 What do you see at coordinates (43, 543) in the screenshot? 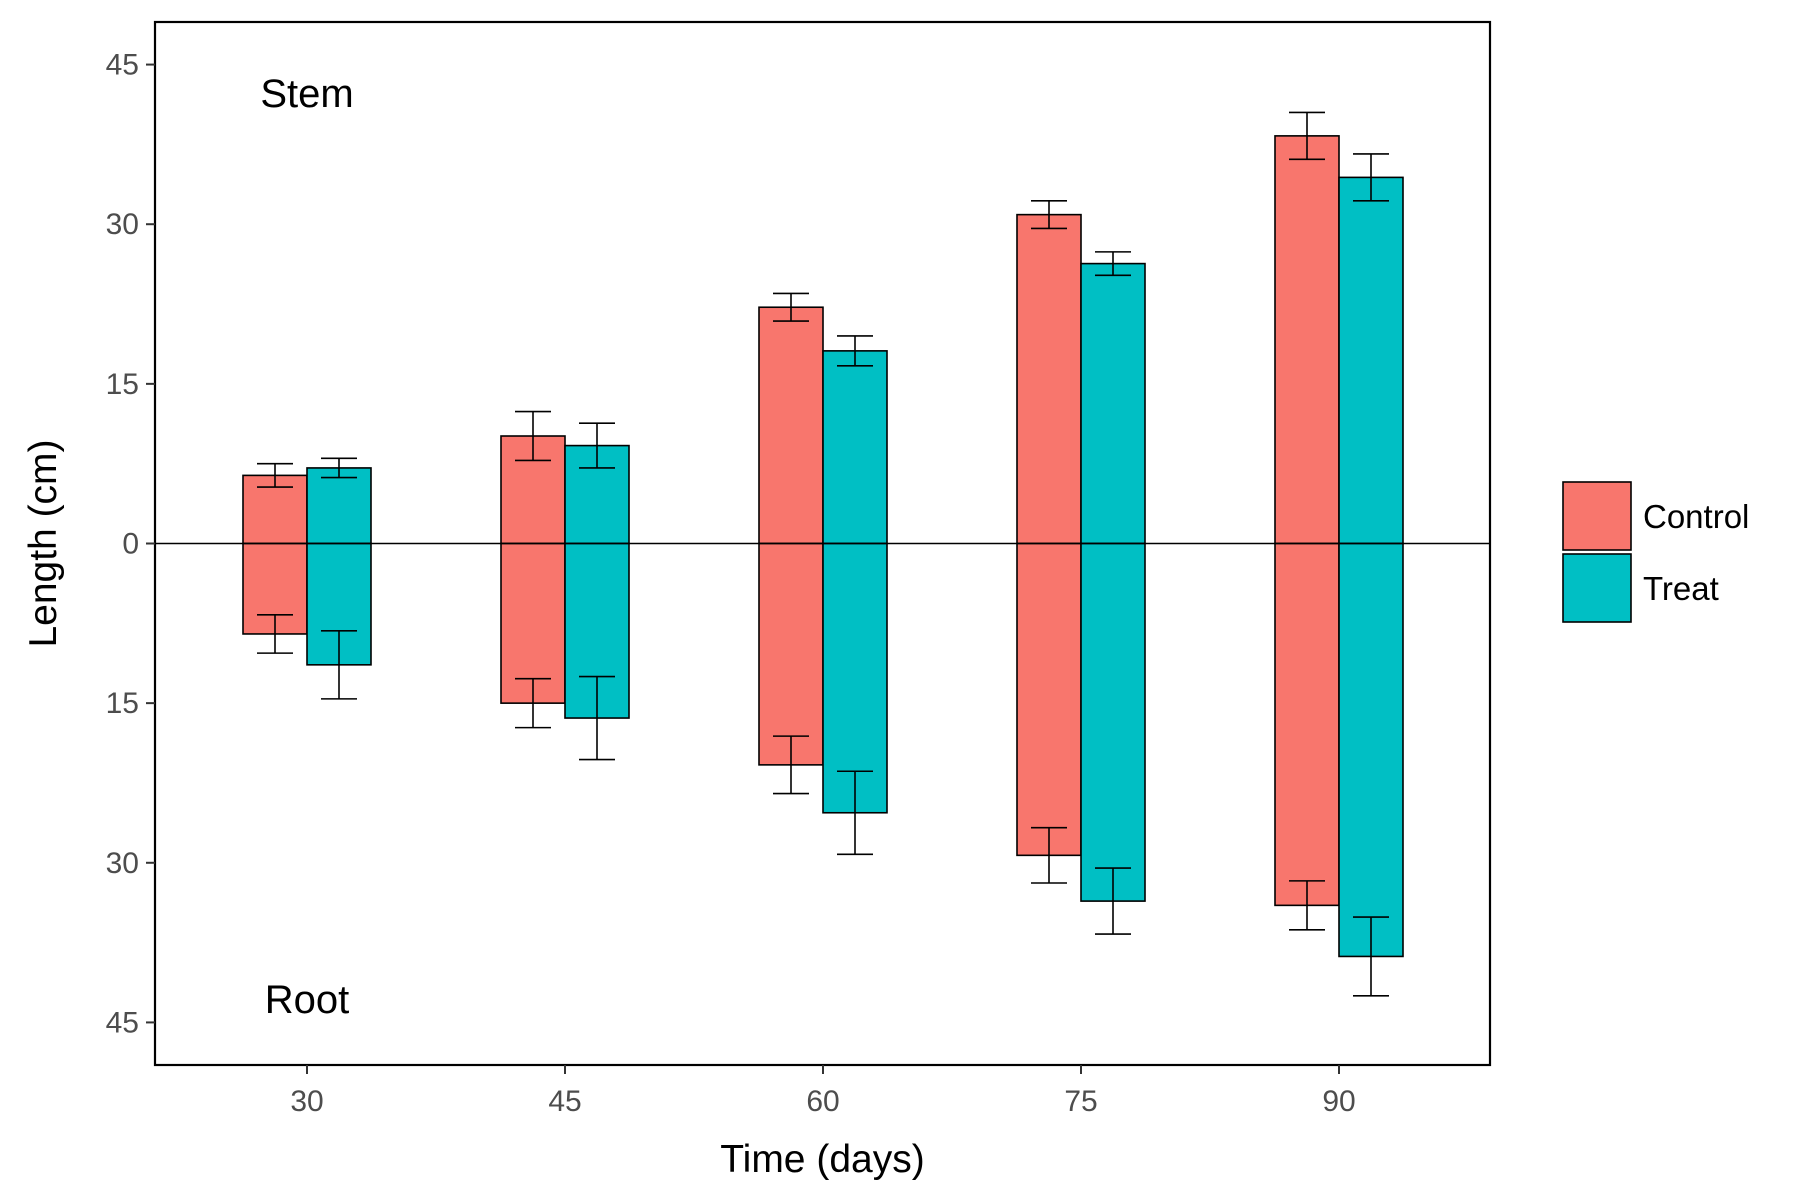
I see `y-axis-title: Length (cm)` at bounding box center [43, 543].